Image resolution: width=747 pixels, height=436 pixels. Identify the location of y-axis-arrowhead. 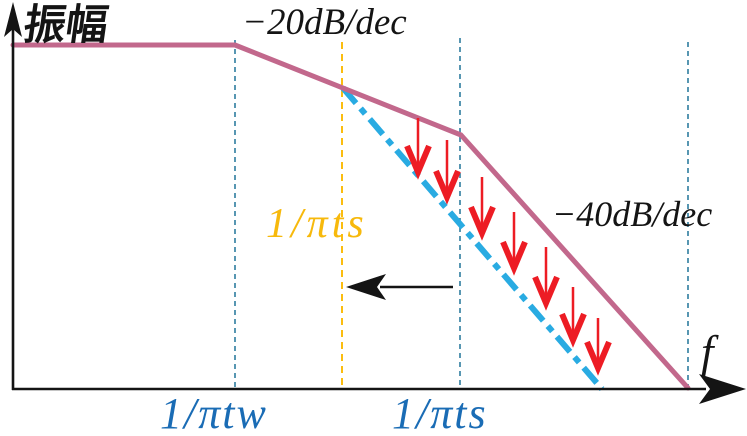
(13, 19).